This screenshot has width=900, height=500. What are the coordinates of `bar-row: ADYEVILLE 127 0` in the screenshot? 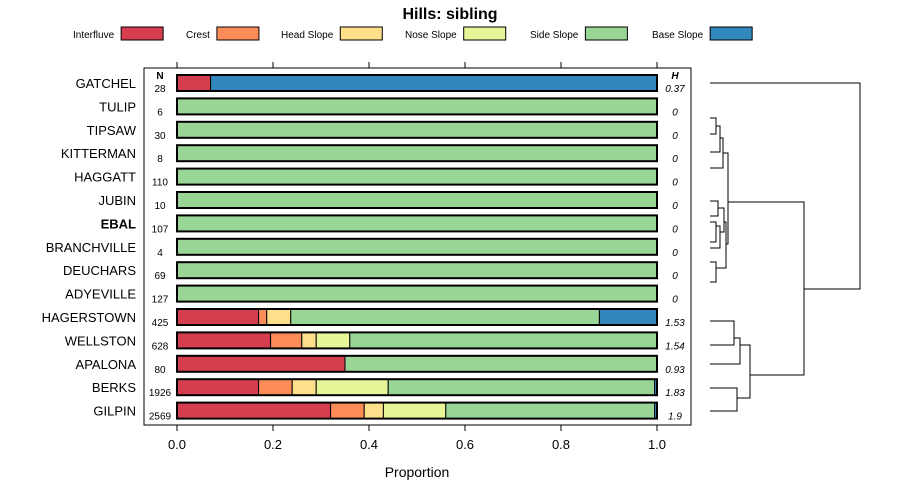 It's located at (371, 295).